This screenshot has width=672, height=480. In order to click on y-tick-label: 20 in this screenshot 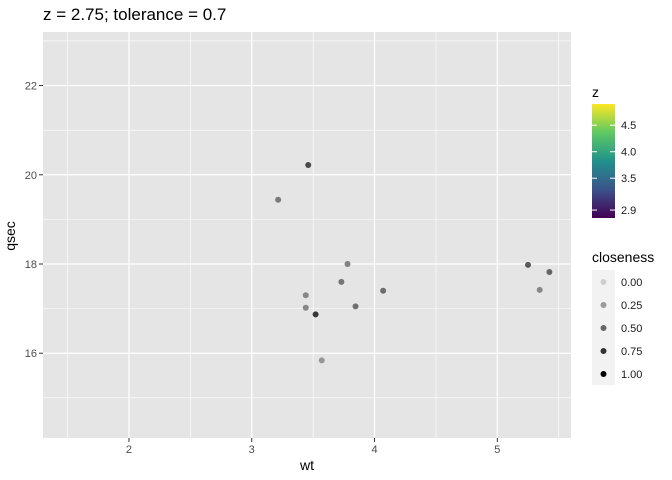, I will do `click(31, 176)`.